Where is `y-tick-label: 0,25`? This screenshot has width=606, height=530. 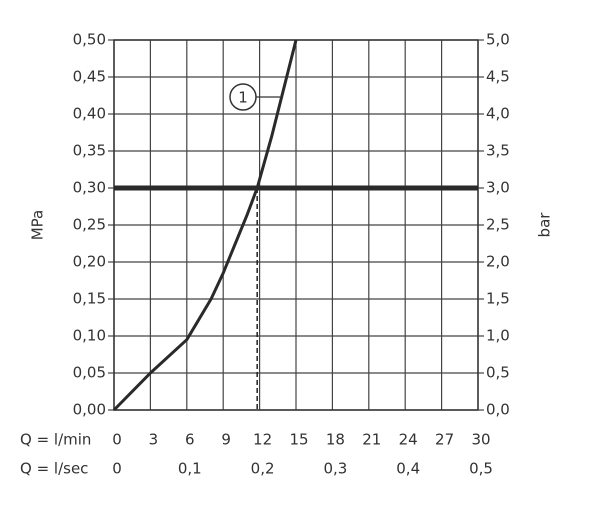 y-tick-label: 0,25 is located at coordinates (89, 225).